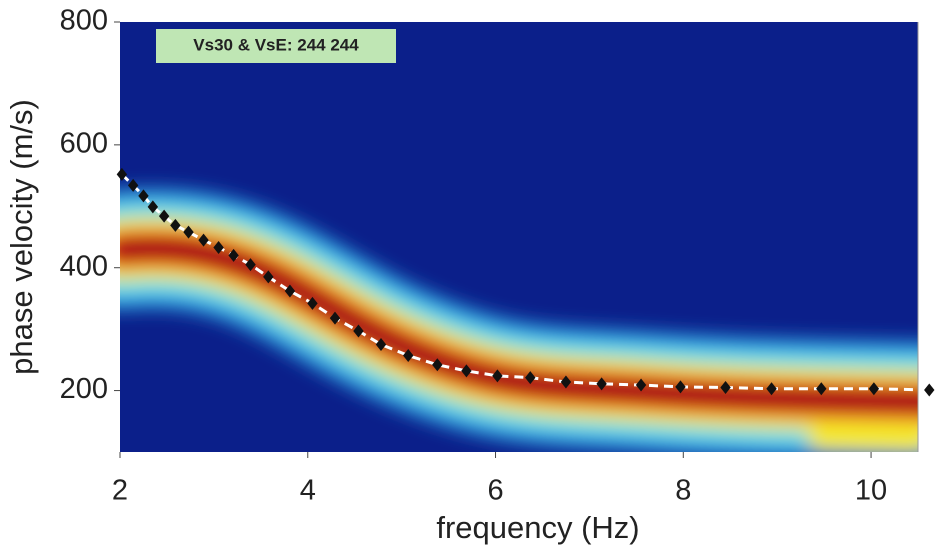 The width and height of the screenshot is (945, 550). What do you see at coordinates (84, 266) in the screenshot?
I see `y-tick-label: 400` at bounding box center [84, 266].